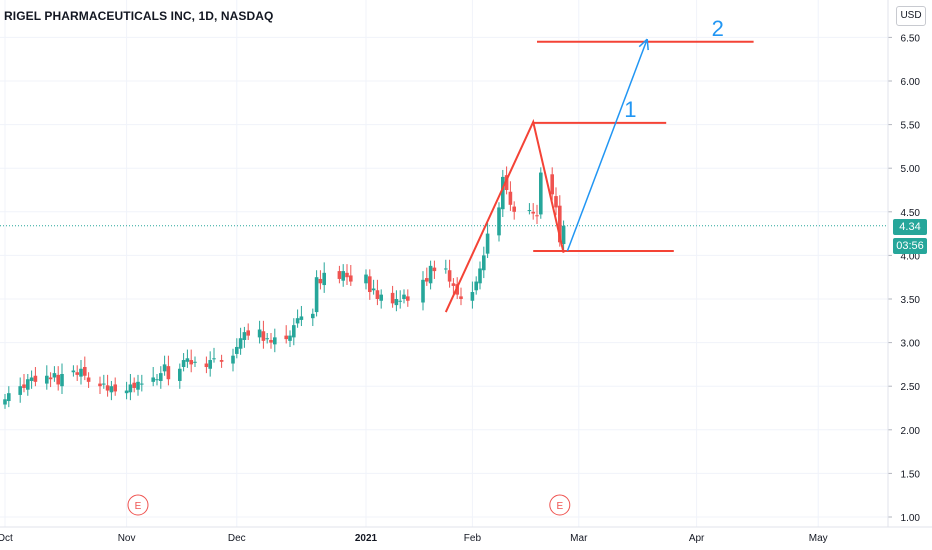  What do you see at coordinates (910, 227) in the screenshot?
I see `last-price-tag: 4.34` at bounding box center [910, 227].